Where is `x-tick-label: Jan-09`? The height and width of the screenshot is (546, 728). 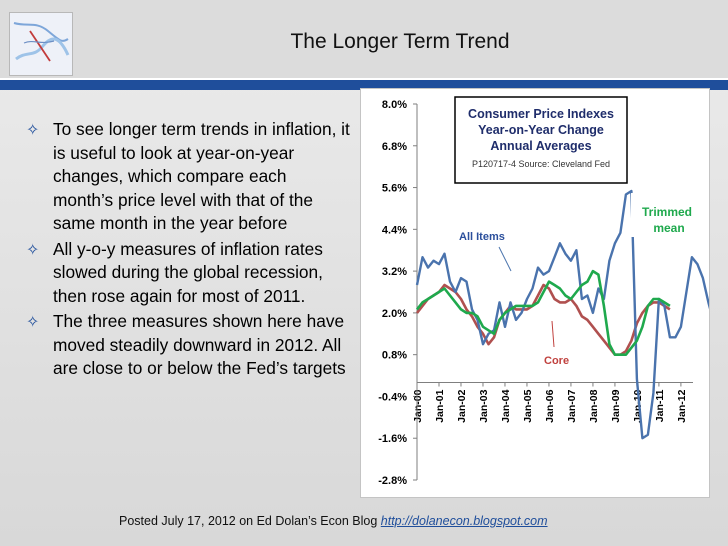 x-tick-label: Jan-09 is located at coordinates (616, 405).